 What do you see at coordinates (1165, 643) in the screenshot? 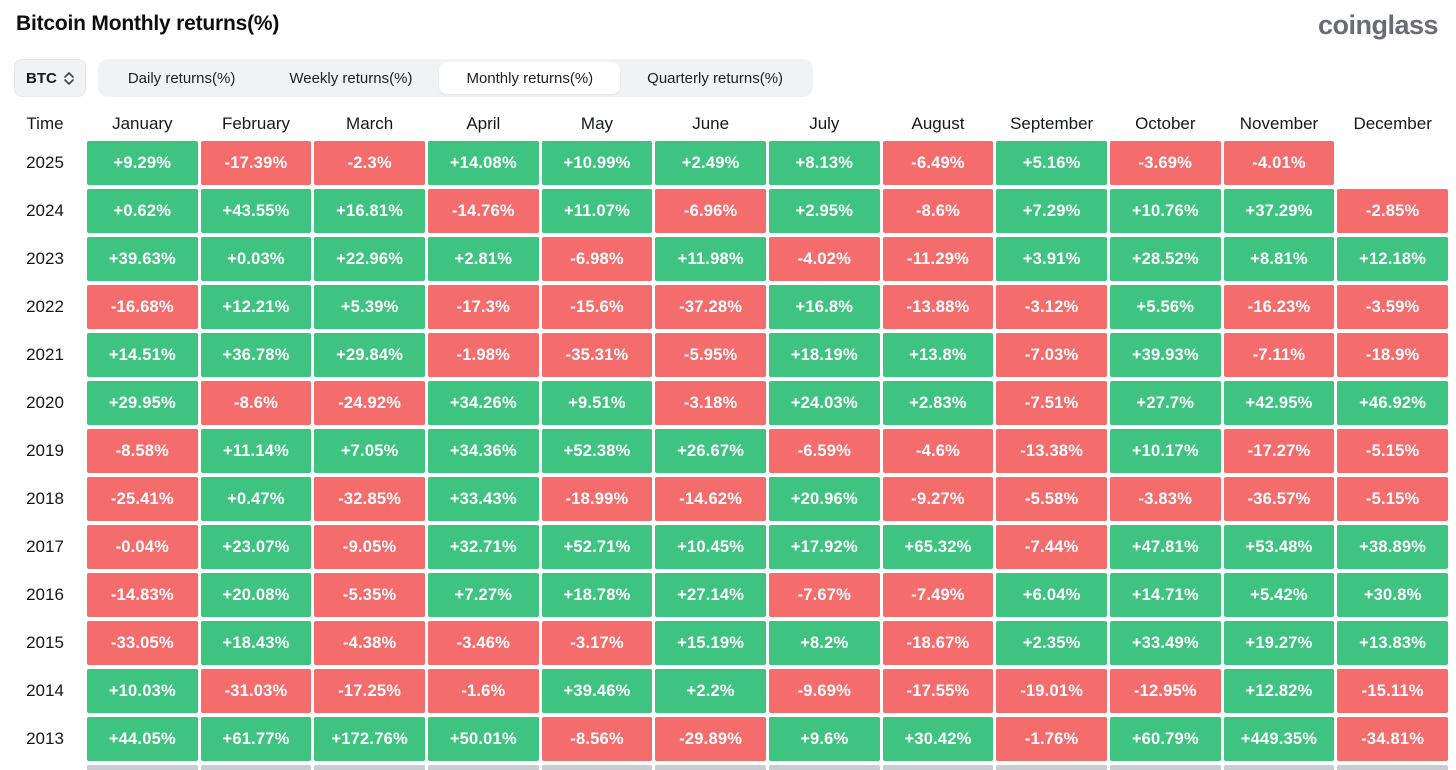
I see `return-cell: +33.49%` at bounding box center [1165, 643].